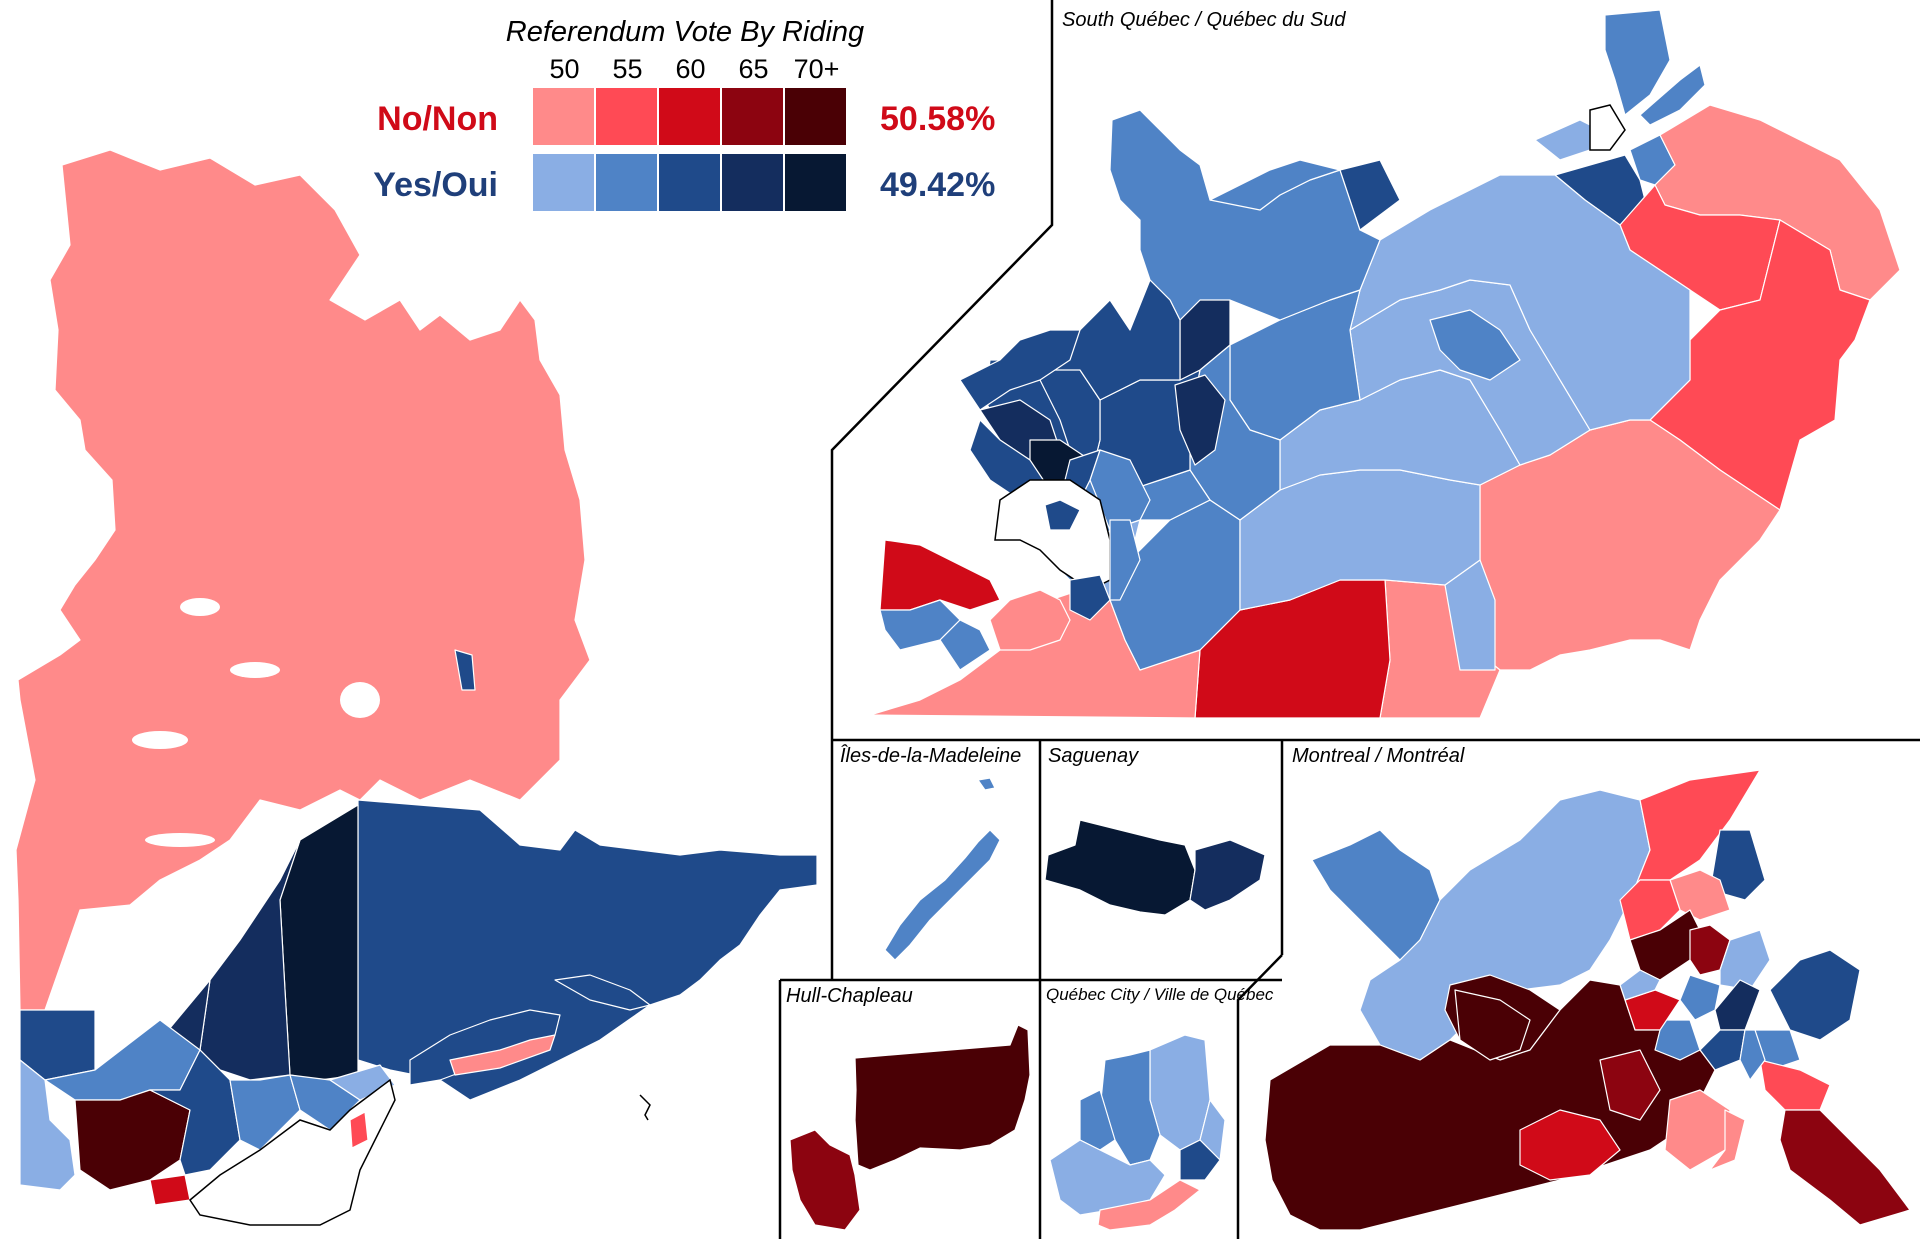 The width and height of the screenshot is (1920, 1239). Describe the element at coordinates (627, 69) in the screenshot. I see `legend-tick: 55` at that location.